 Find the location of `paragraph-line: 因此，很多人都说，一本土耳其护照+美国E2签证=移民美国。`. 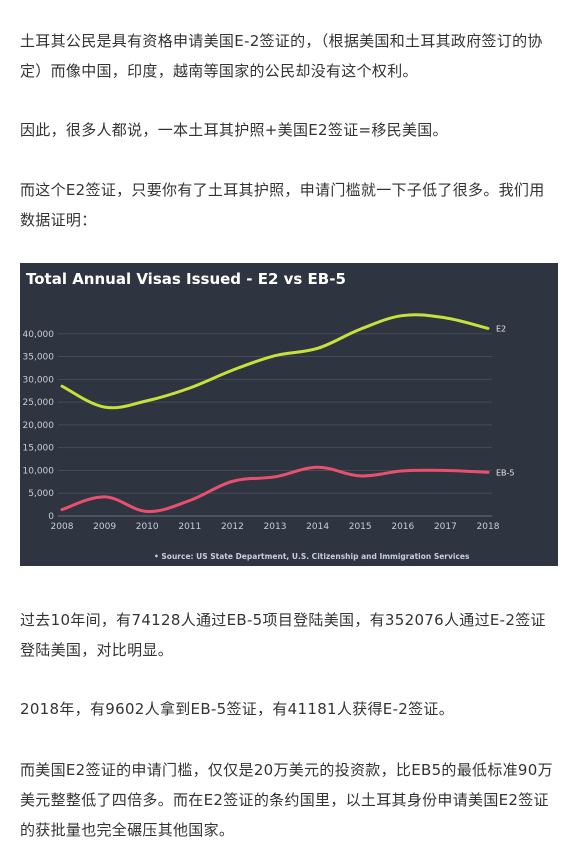

paragraph-line: 因此，很多人都说，一本土耳其护照+美国E2签证=移民美国。 is located at coordinates (234, 130).